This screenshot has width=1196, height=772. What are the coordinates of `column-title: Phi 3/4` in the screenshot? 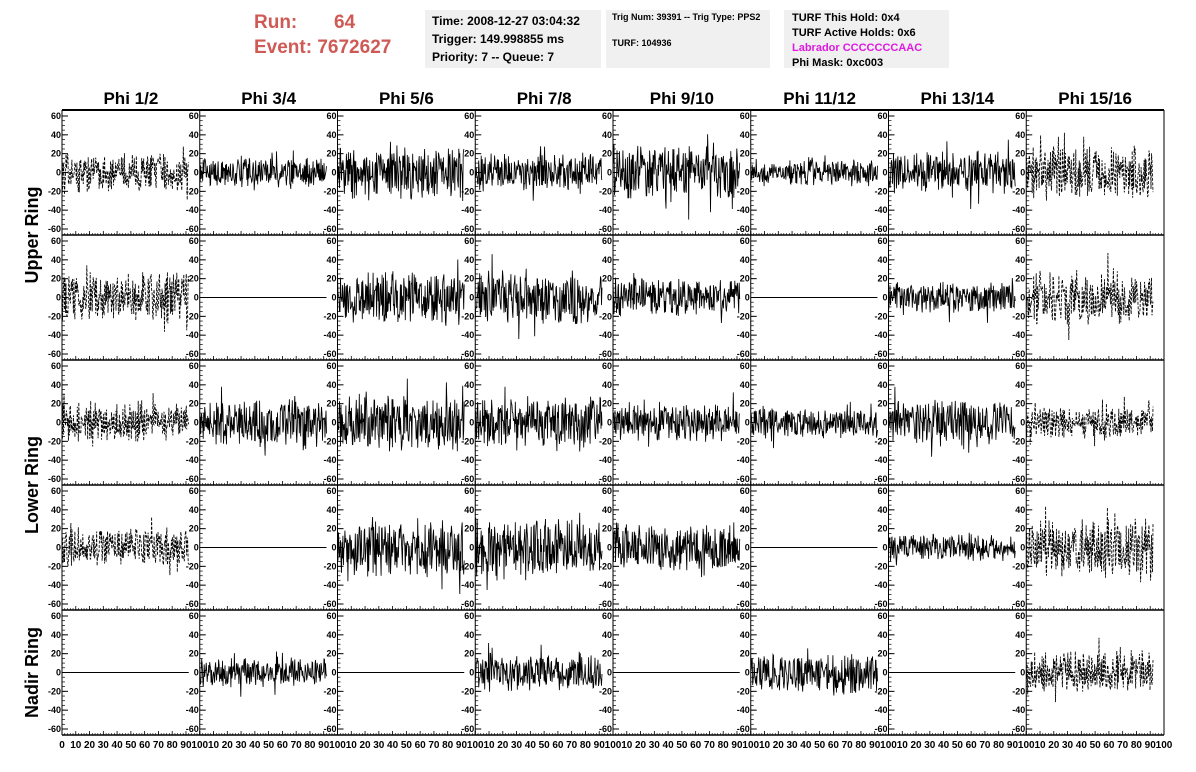 It's located at (268, 98).